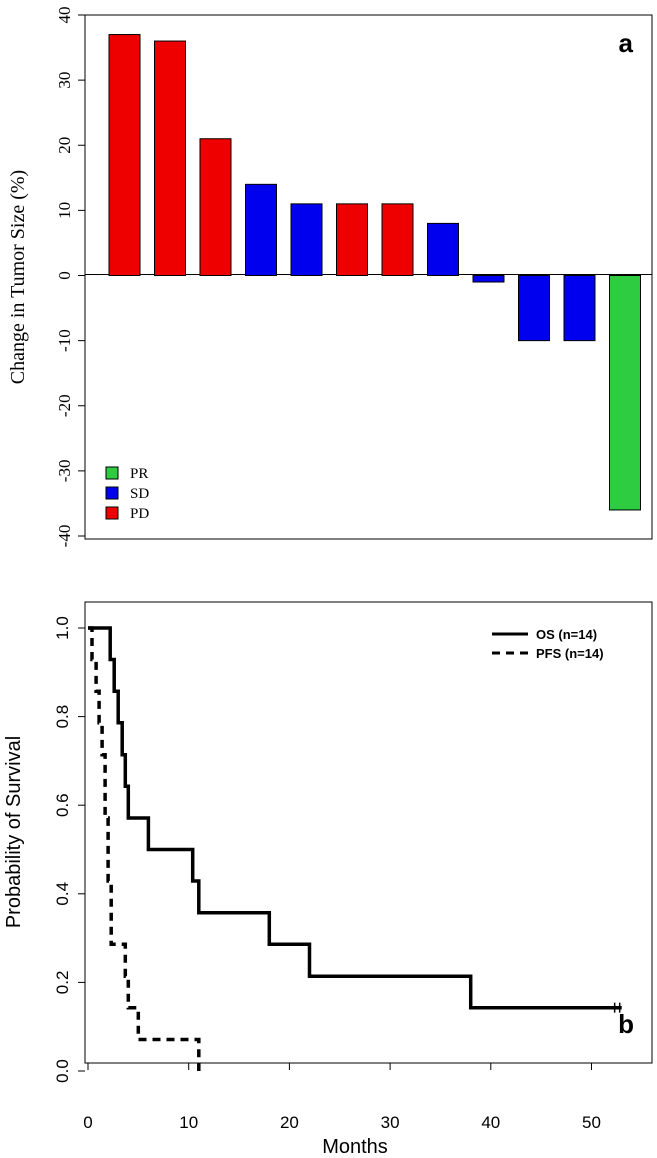  I want to click on waterfall-y-axis: 40 30 20 10 0 -10 -20 -30 -40, so click(70, 277).